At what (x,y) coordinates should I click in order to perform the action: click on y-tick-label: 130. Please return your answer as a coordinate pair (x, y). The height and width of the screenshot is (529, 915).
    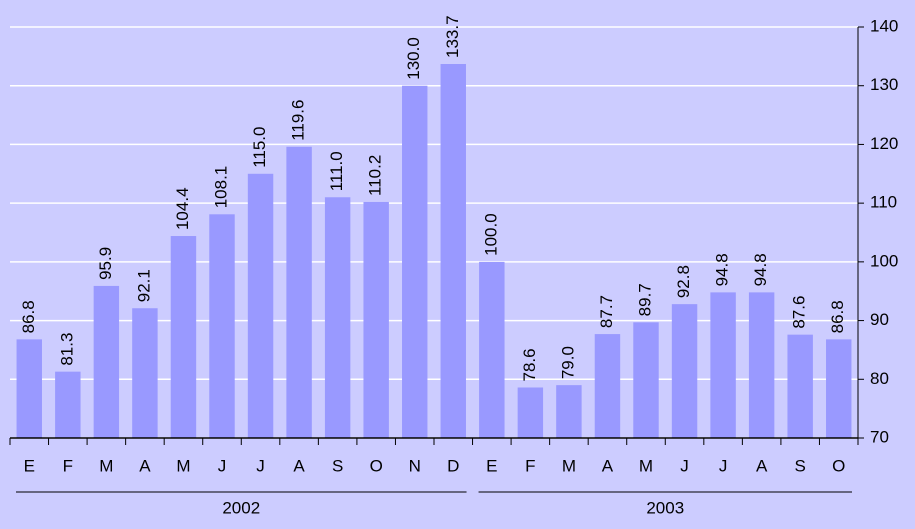
    Looking at the image, I should click on (884, 84).